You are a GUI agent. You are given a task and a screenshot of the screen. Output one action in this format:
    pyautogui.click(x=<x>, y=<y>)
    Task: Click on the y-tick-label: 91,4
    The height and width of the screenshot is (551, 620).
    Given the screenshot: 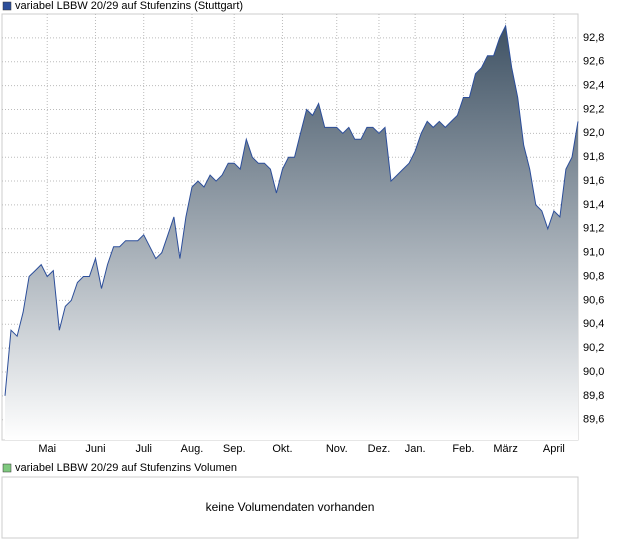 What is the action you would take?
    pyautogui.click(x=593, y=205)
    